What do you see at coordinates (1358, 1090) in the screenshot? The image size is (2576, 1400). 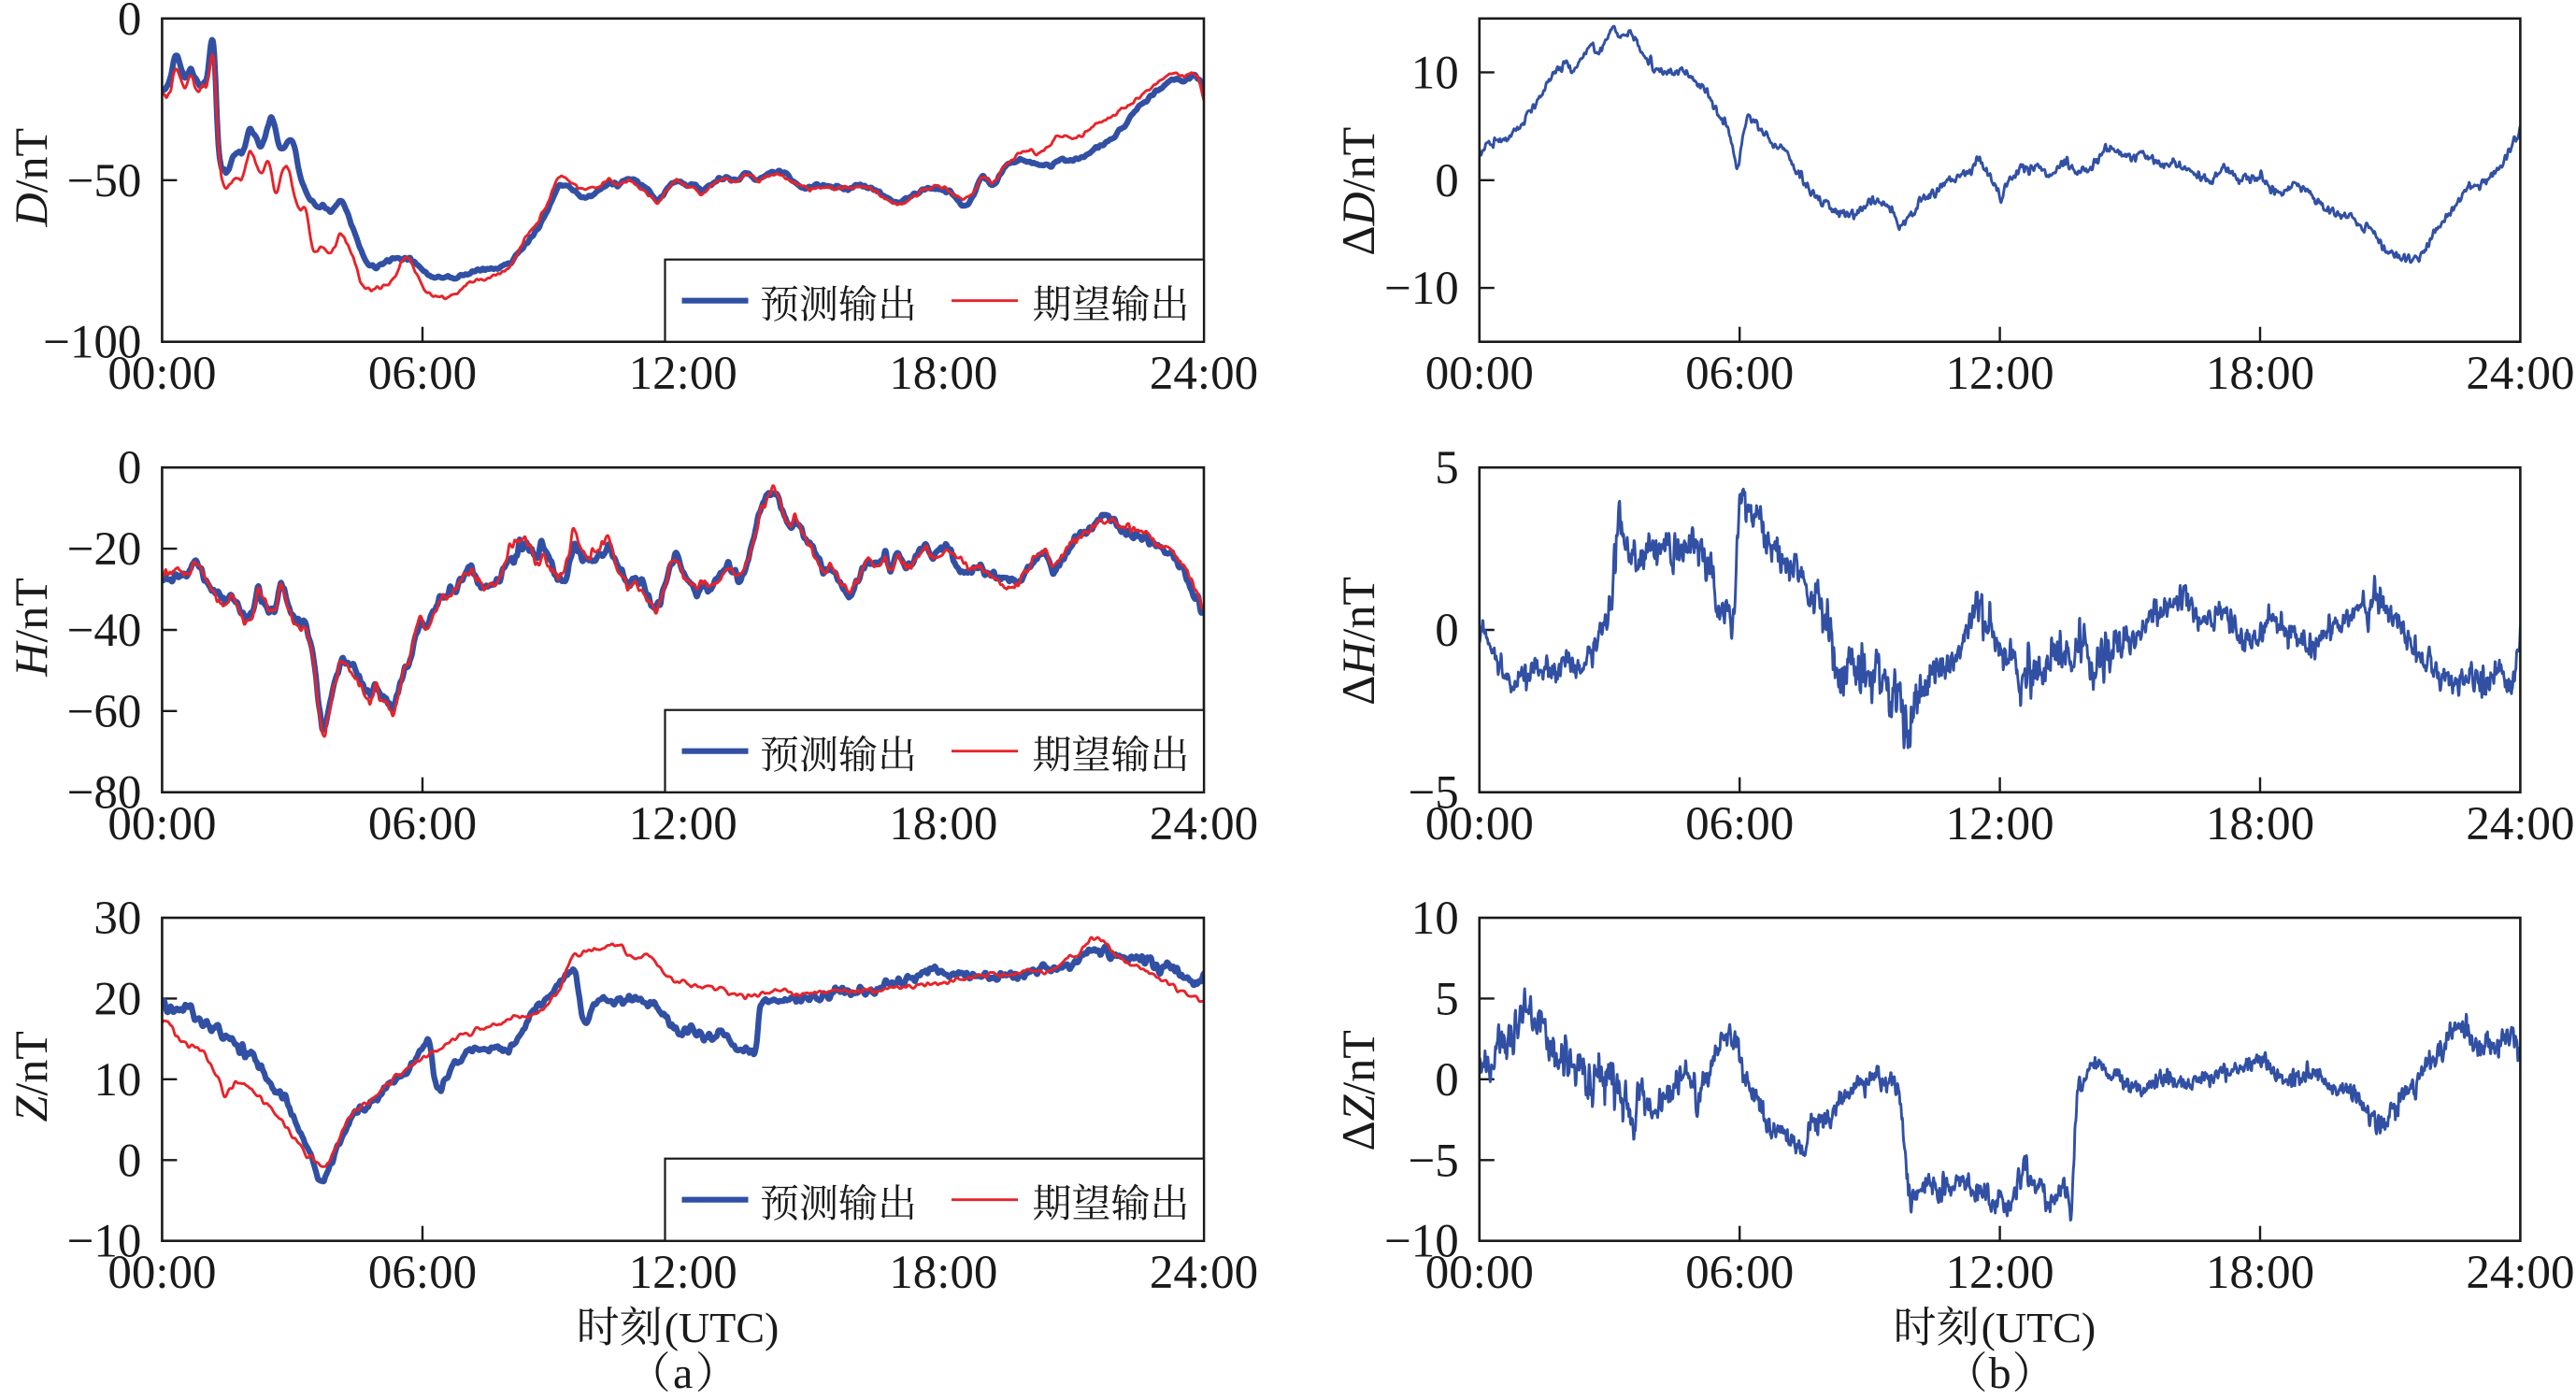 I see `svg-text: ΔZ/nT` at bounding box center [1358, 1090].